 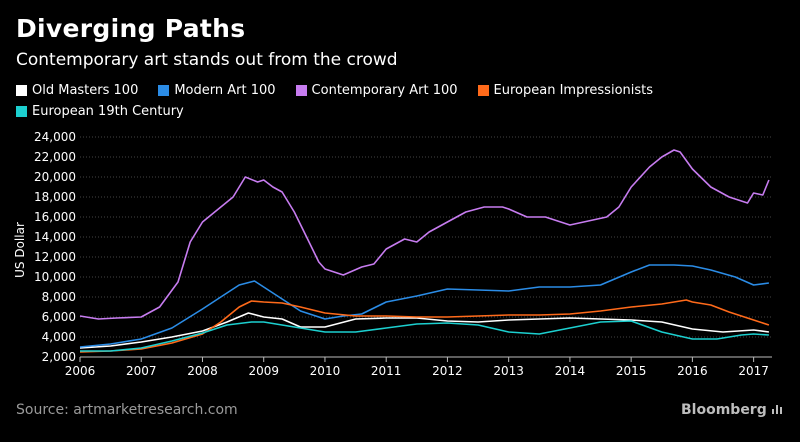 What do you see at coordinates (21, 90) in the screenshot?
I see `legend-swatch-old-masters` at bounding box center [21, 90].